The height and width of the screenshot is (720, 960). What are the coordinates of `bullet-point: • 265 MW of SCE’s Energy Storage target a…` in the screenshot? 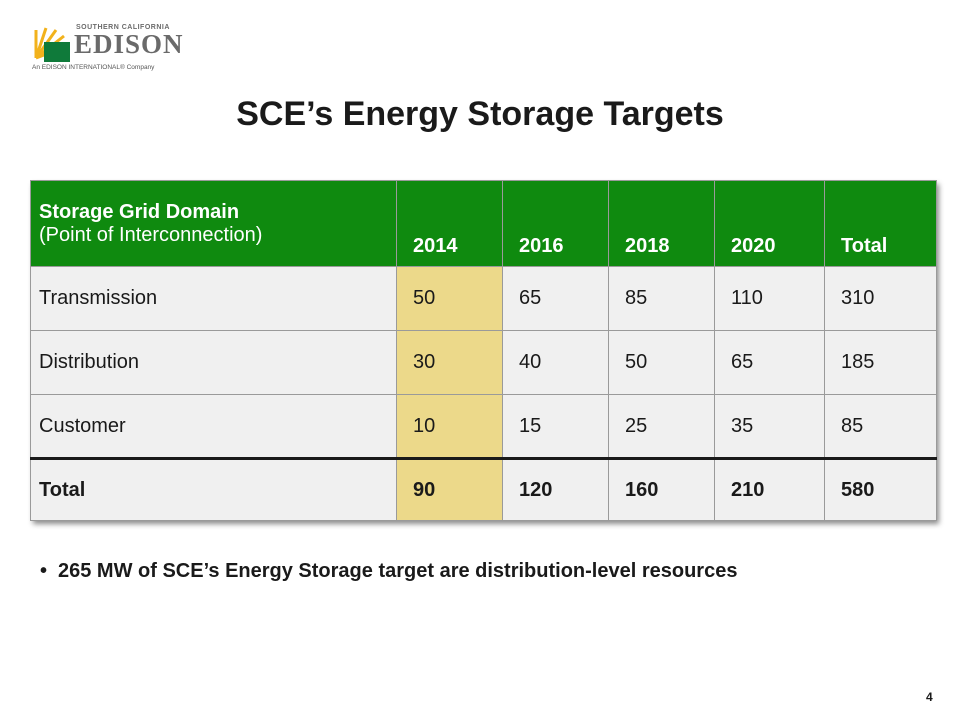 It's located at (485, 571).